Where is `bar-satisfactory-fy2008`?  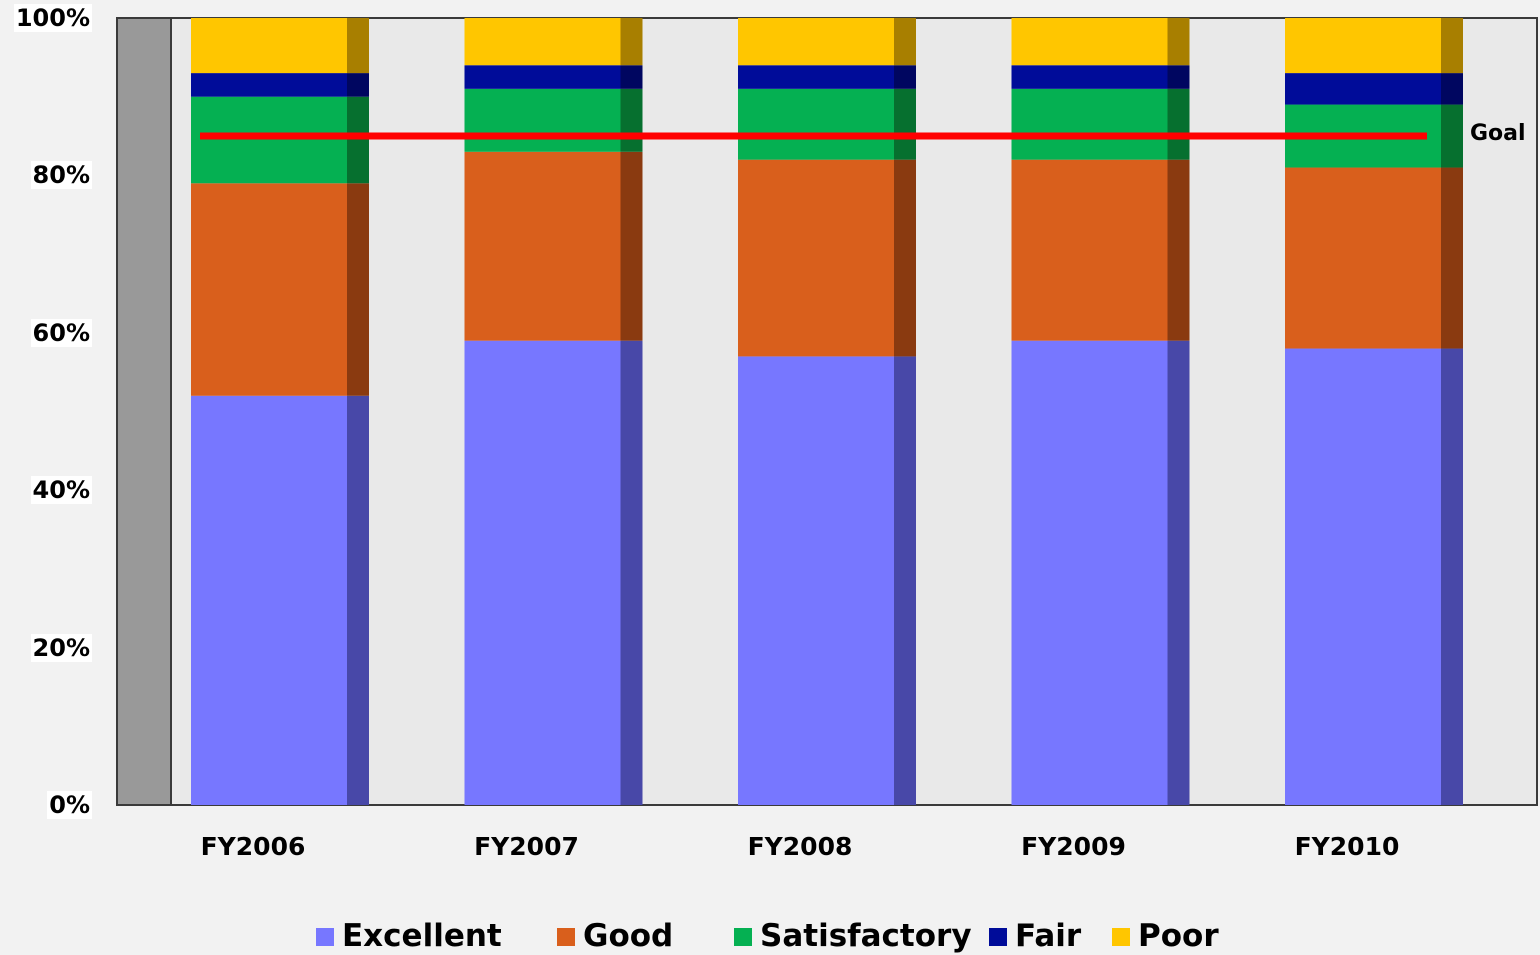
bar-satisfactory-fy2008 is located at coordinates (816, 124).